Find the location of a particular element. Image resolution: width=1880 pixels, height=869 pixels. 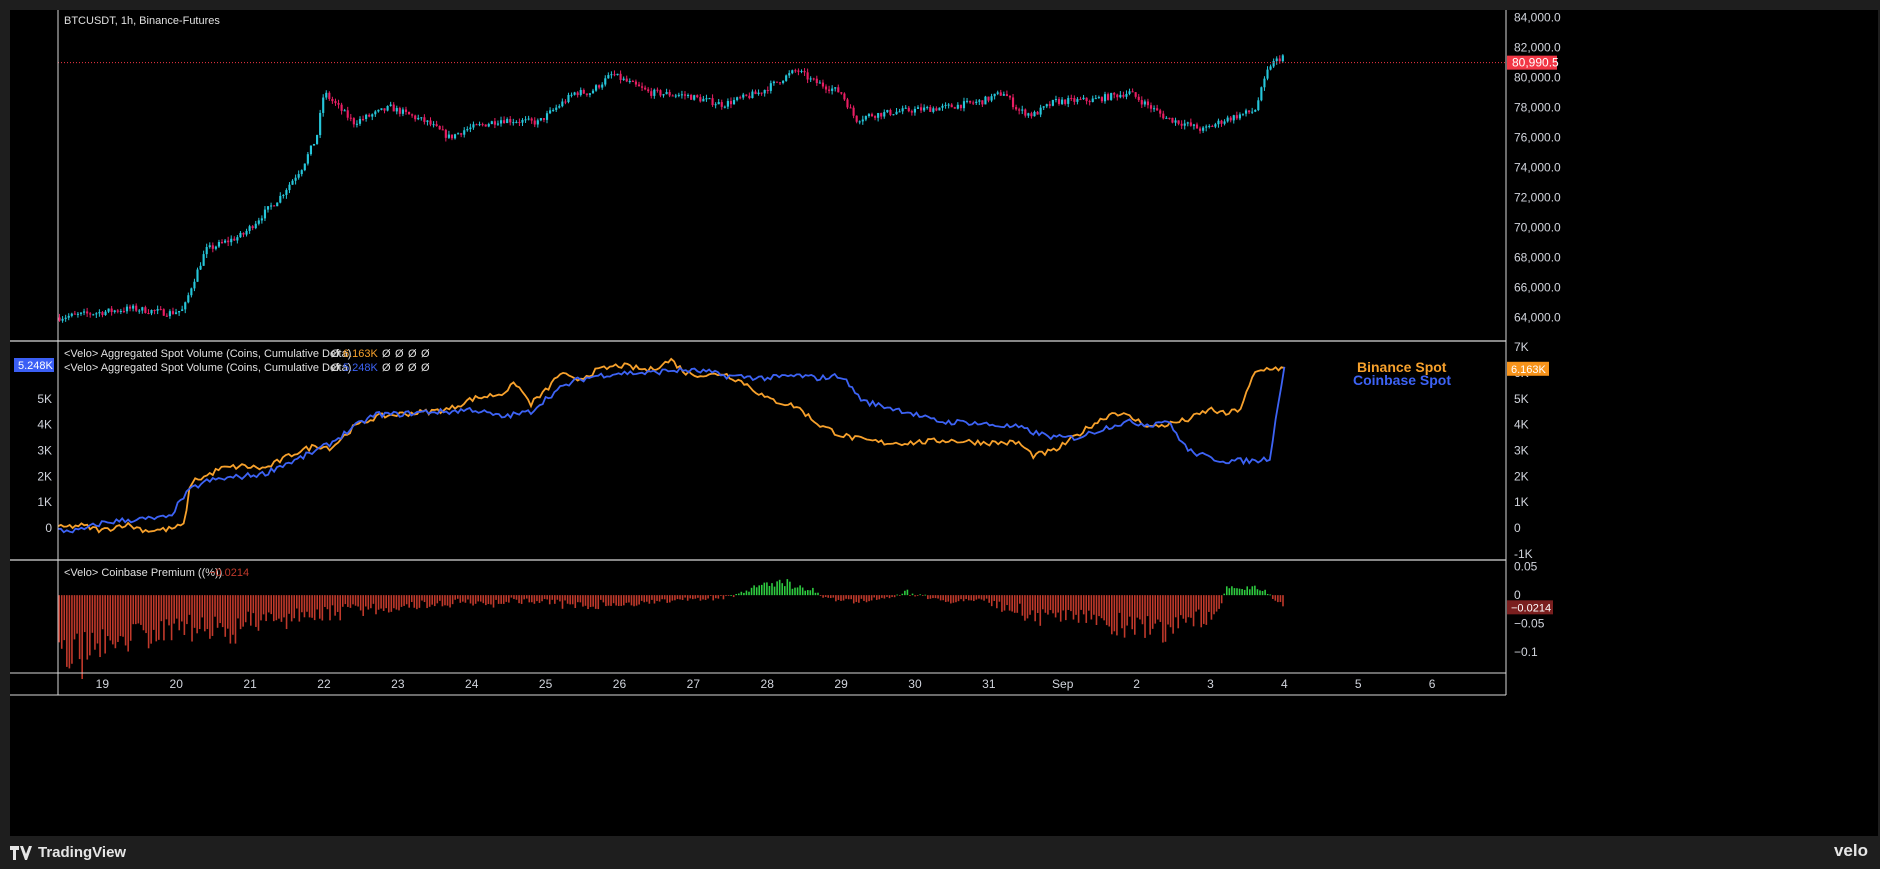

last-price-badge-label: 80,990.5 is located at coordinates (1535, 63).